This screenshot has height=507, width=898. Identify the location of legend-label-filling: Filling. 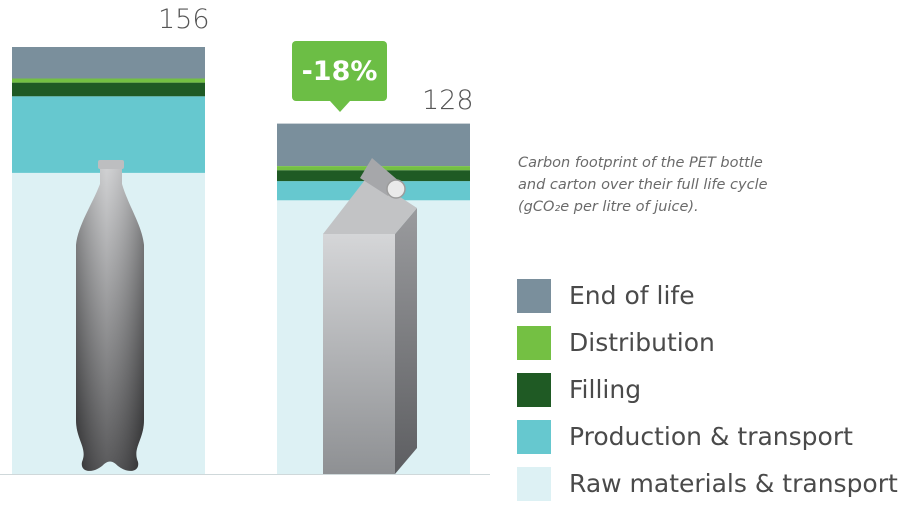
(605, 389).